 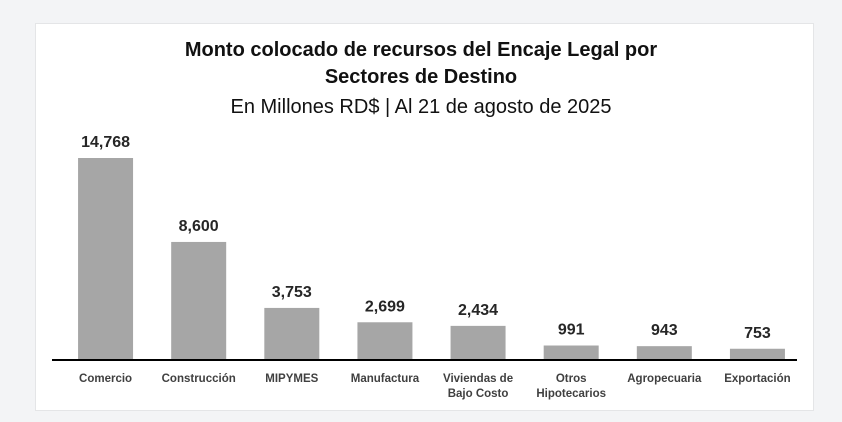 What do you see at coordinates (199, 226) in the screenshot?
I see `value-label: 8,600` at bounding box center [199, 226].